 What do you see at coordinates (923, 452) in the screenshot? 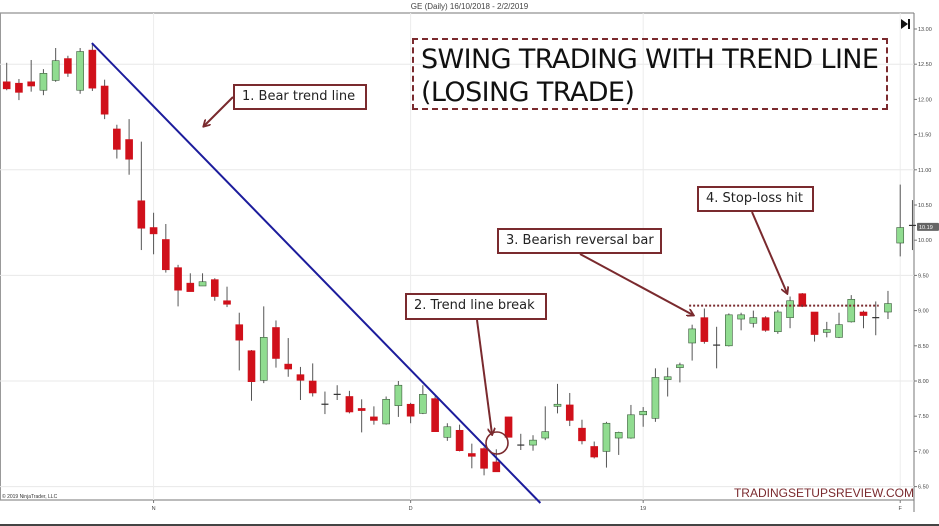
I see `y-tick-label: 7.00` at bounding box center [923, 452].